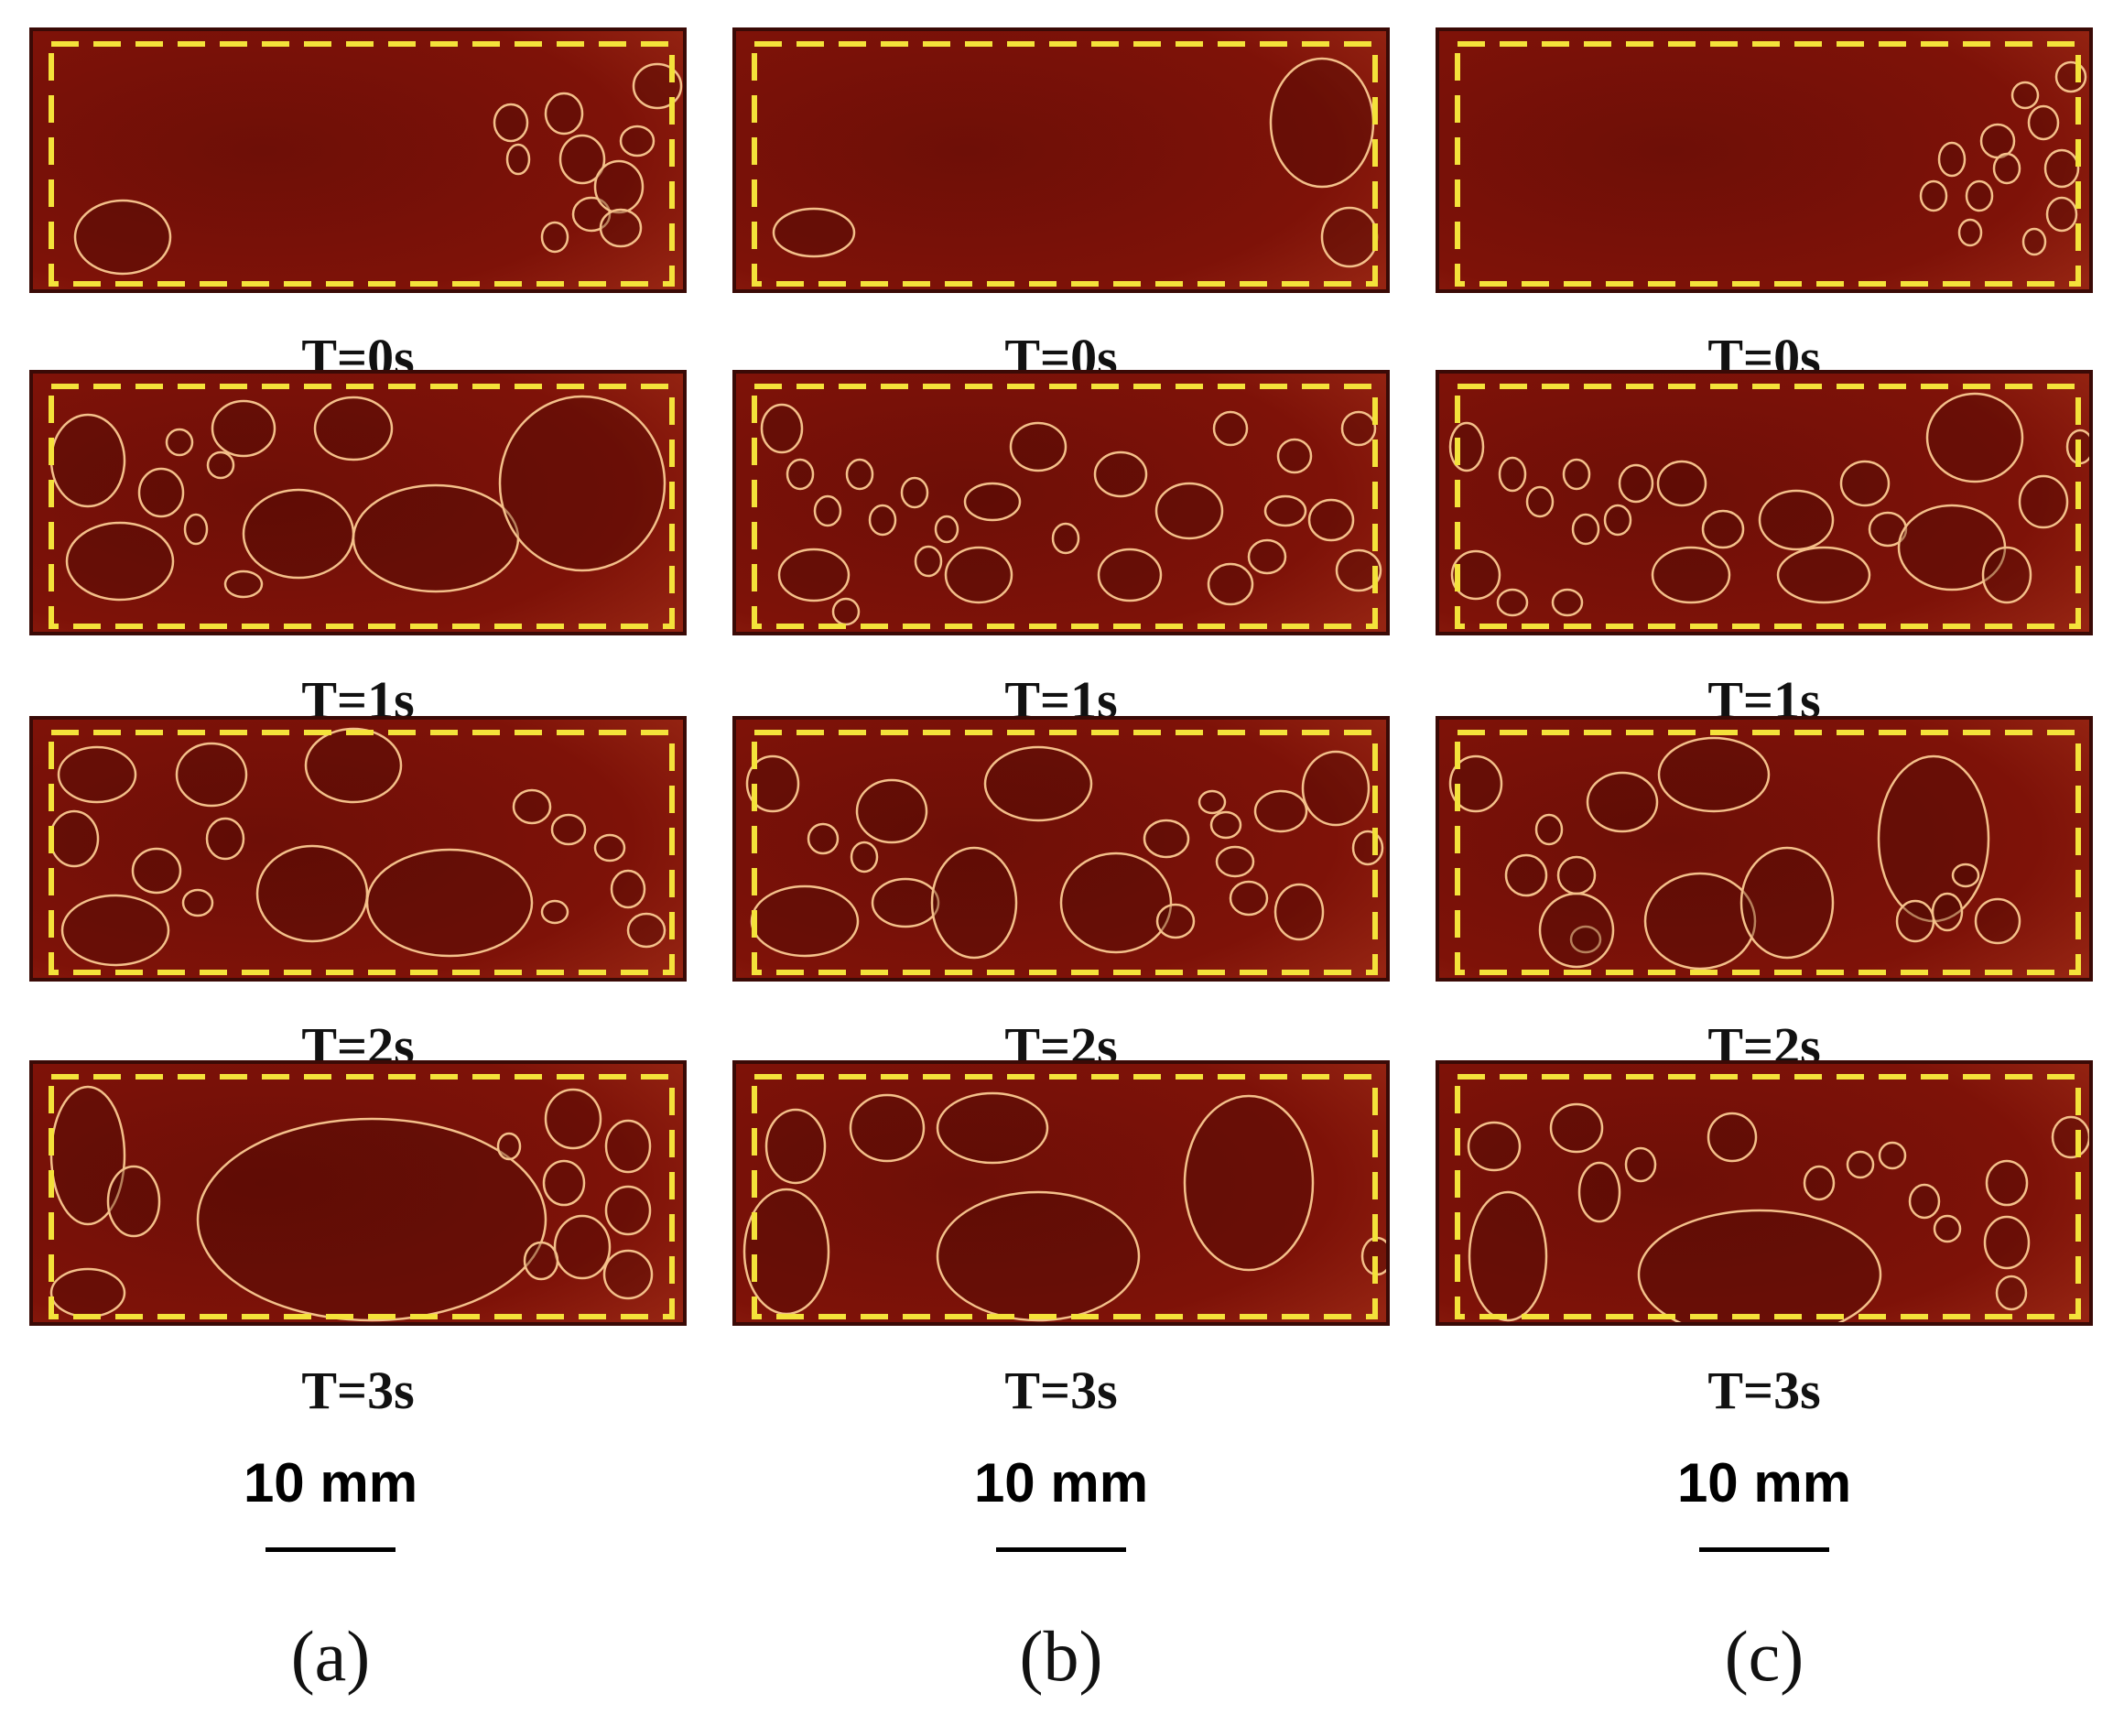 This screenshot has height=1736, width=2124. I want to click on scale-bar-label: 10 mm, so click(1764, 1483).